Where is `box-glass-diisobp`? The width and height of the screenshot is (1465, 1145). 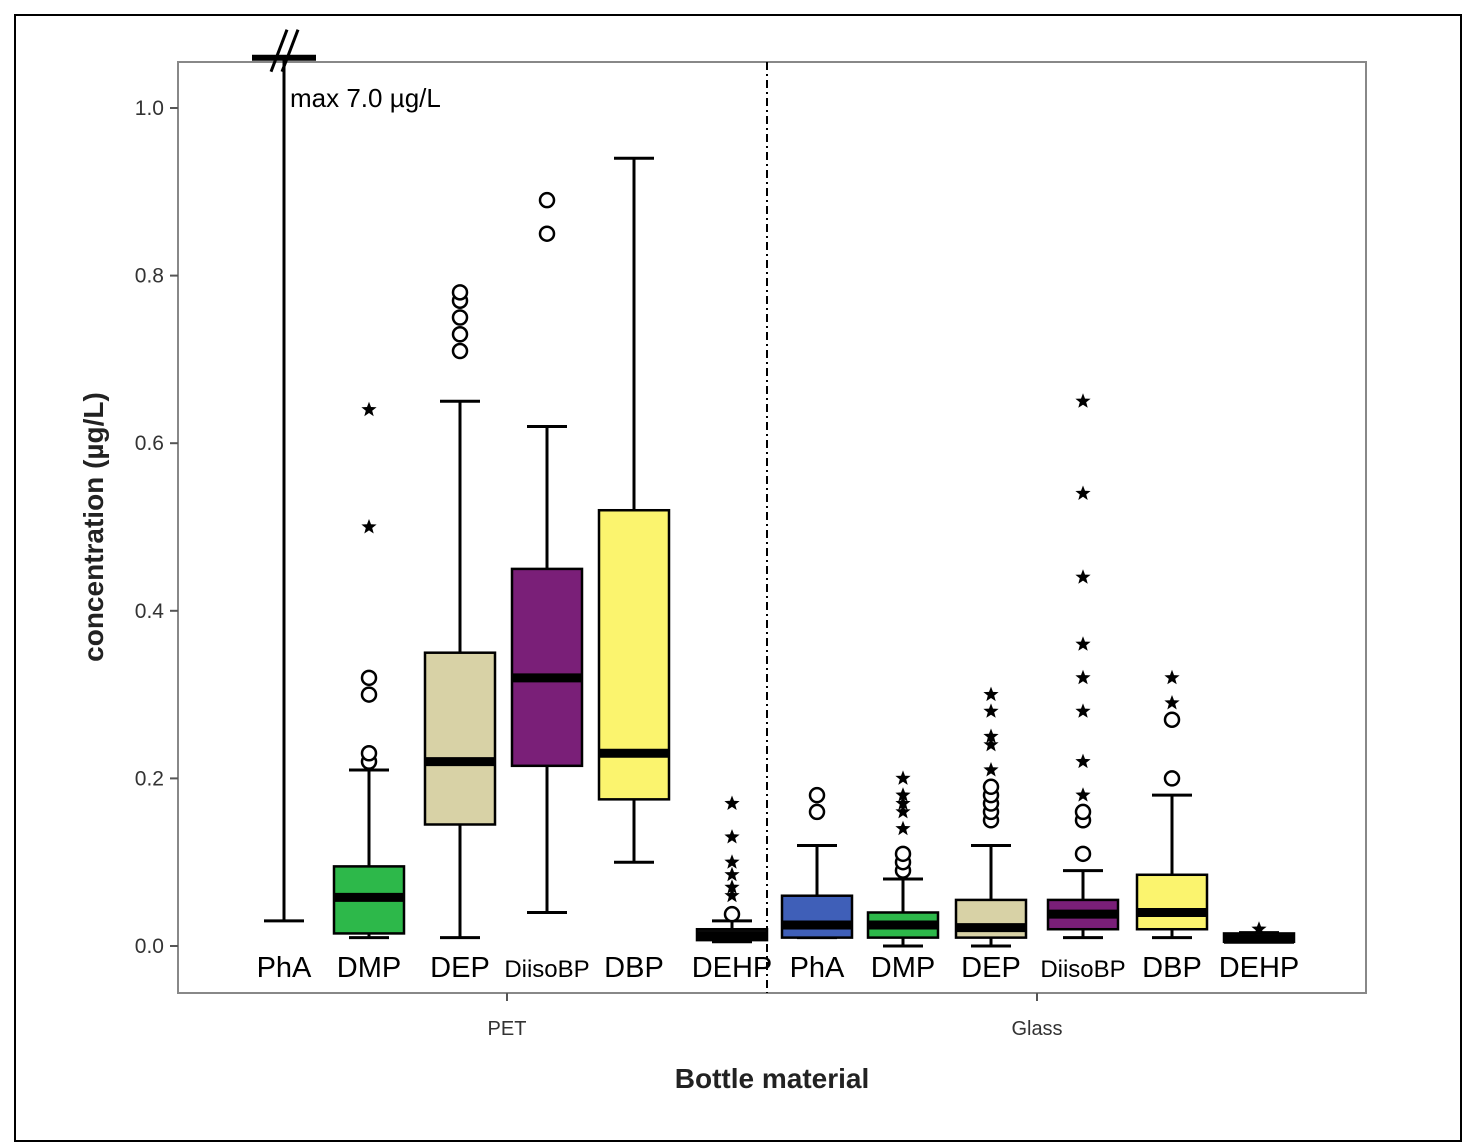 box-glass-diisobp is located at coordinates (1083, 666).